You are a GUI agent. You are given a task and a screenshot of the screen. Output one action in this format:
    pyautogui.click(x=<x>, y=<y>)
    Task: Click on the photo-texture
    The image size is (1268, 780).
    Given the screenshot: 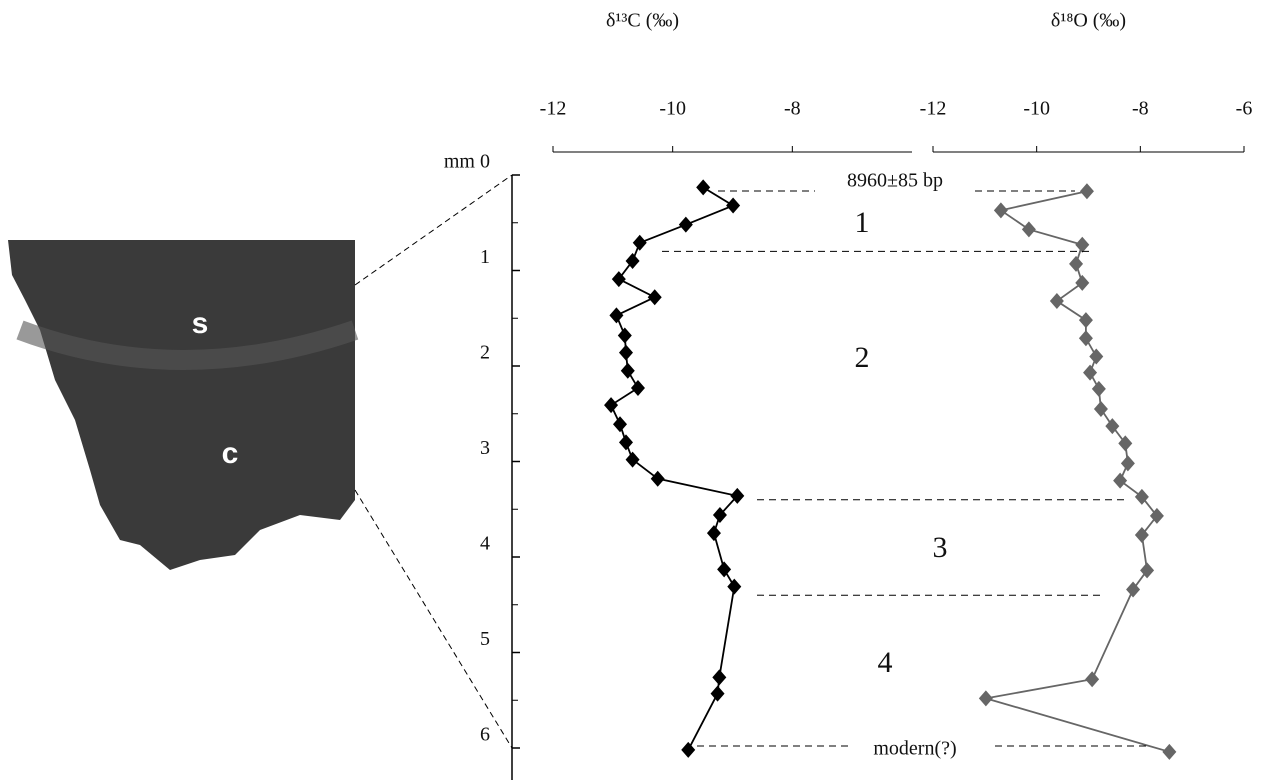 What is the action you would take?
    pyautogui.click(x=187, y=345)
    